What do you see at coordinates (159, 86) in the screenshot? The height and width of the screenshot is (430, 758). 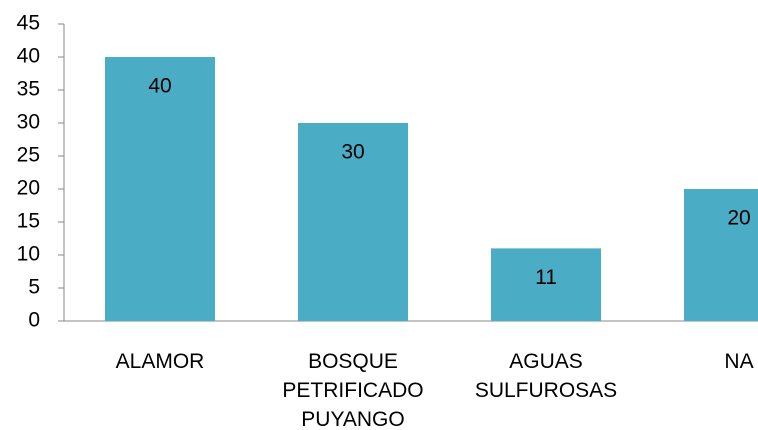 I see `data-label: 40` at bounding box center [159, 86].